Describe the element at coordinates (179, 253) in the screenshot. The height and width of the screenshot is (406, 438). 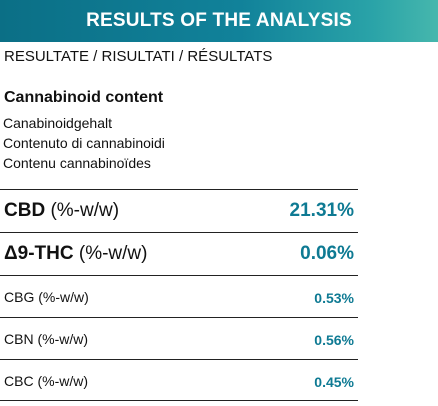
I see `result-row-thc: Δ9-THC (%-w/w) 0.06%` at that location.